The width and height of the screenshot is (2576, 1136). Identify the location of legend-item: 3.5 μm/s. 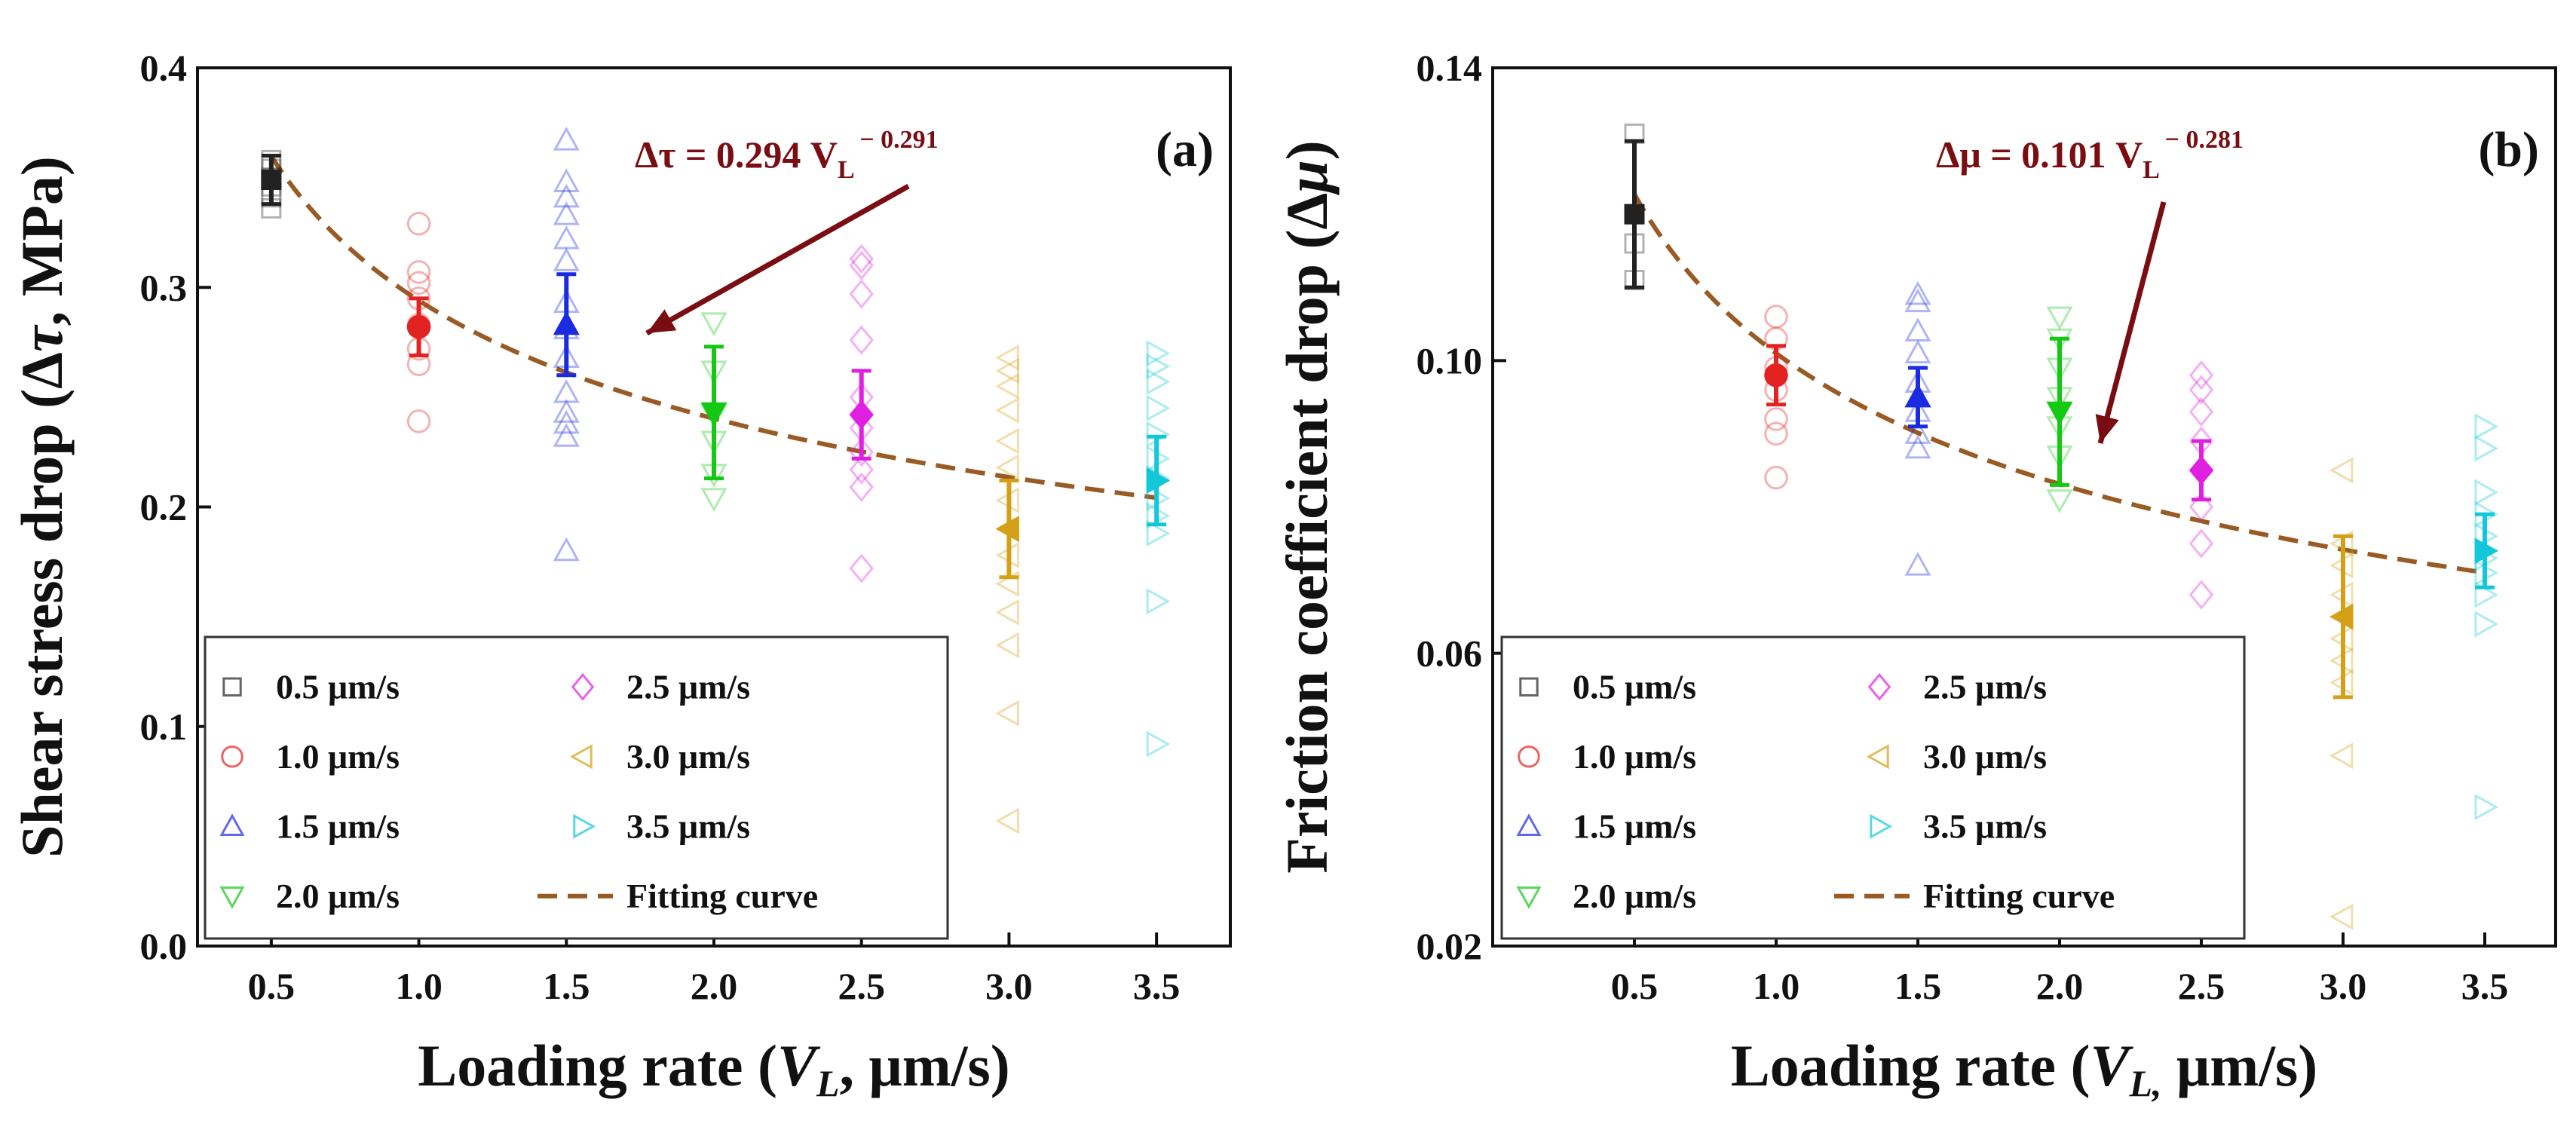
(1958, 826).